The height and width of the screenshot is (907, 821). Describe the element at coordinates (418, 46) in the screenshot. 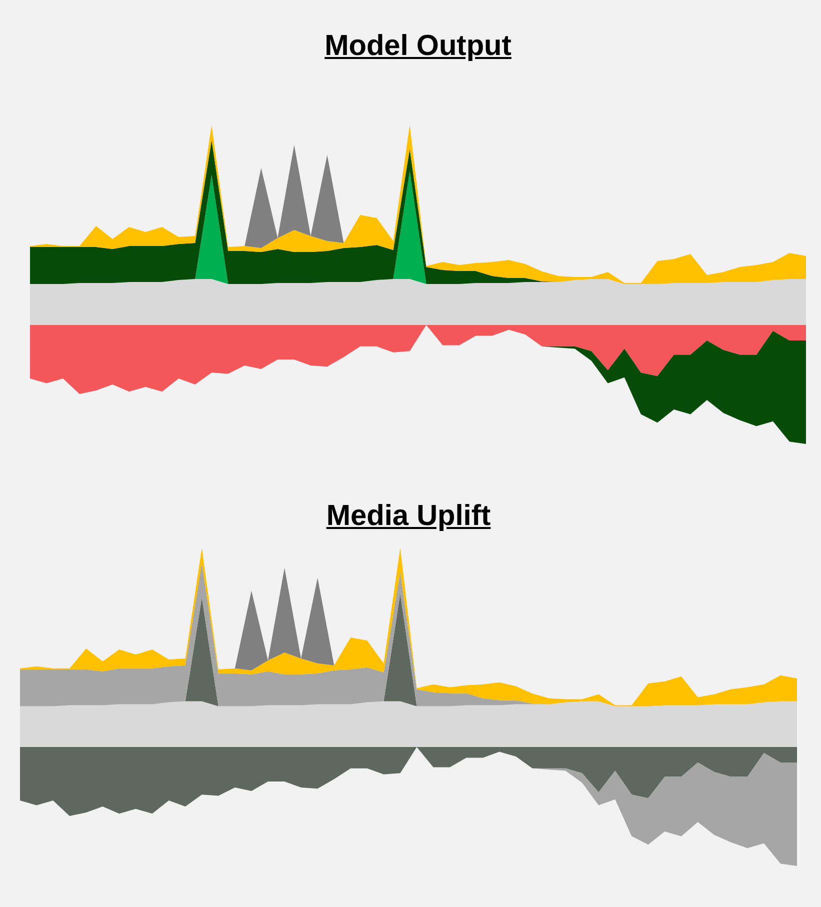

I see `chart-title: Model Output` at that location.